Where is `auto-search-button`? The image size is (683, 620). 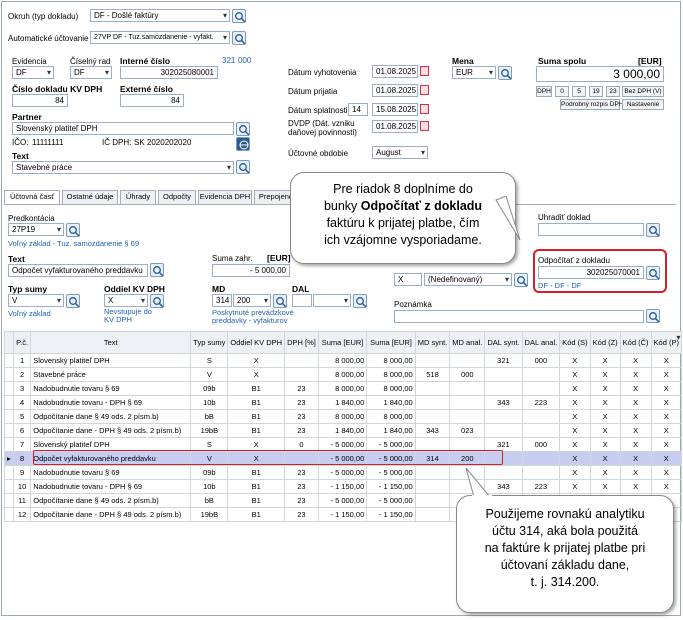 auto-search-button is located at coordinates (239, 38).